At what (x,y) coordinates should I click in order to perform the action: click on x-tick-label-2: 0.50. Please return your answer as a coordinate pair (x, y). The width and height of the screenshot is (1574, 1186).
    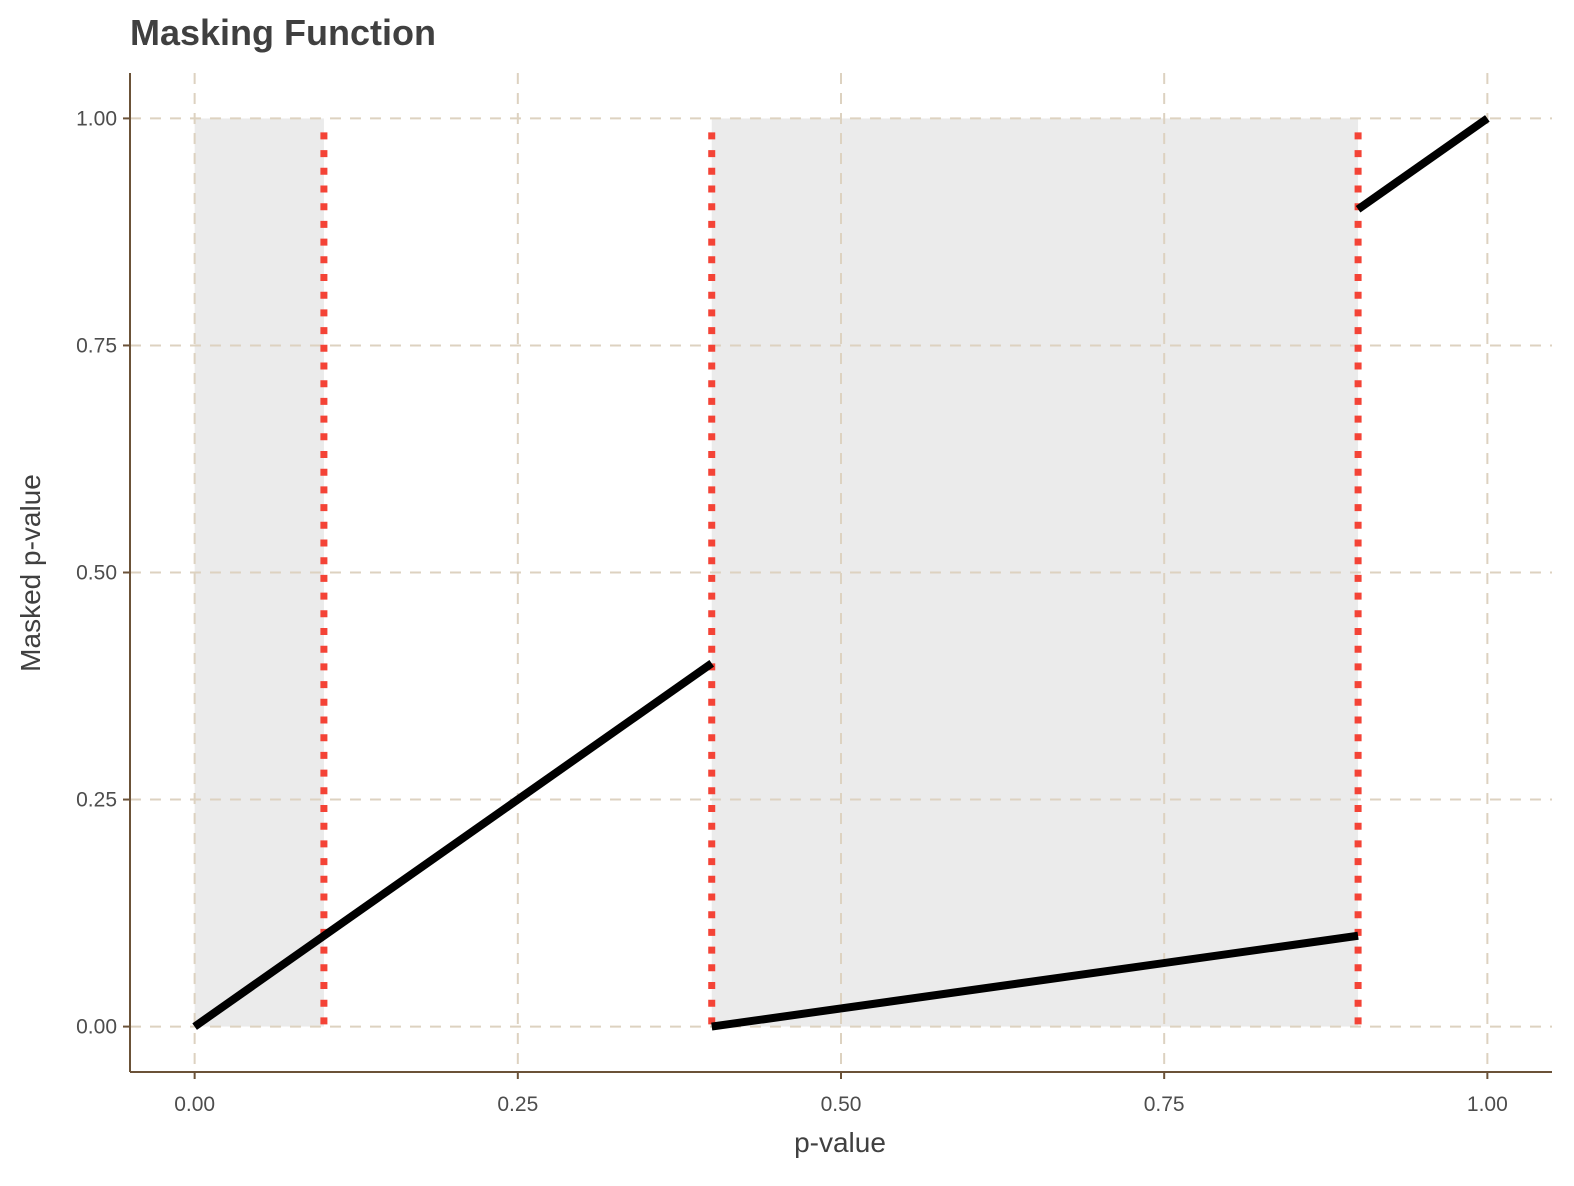
    Looking at the image, I should click on (841, 1104).